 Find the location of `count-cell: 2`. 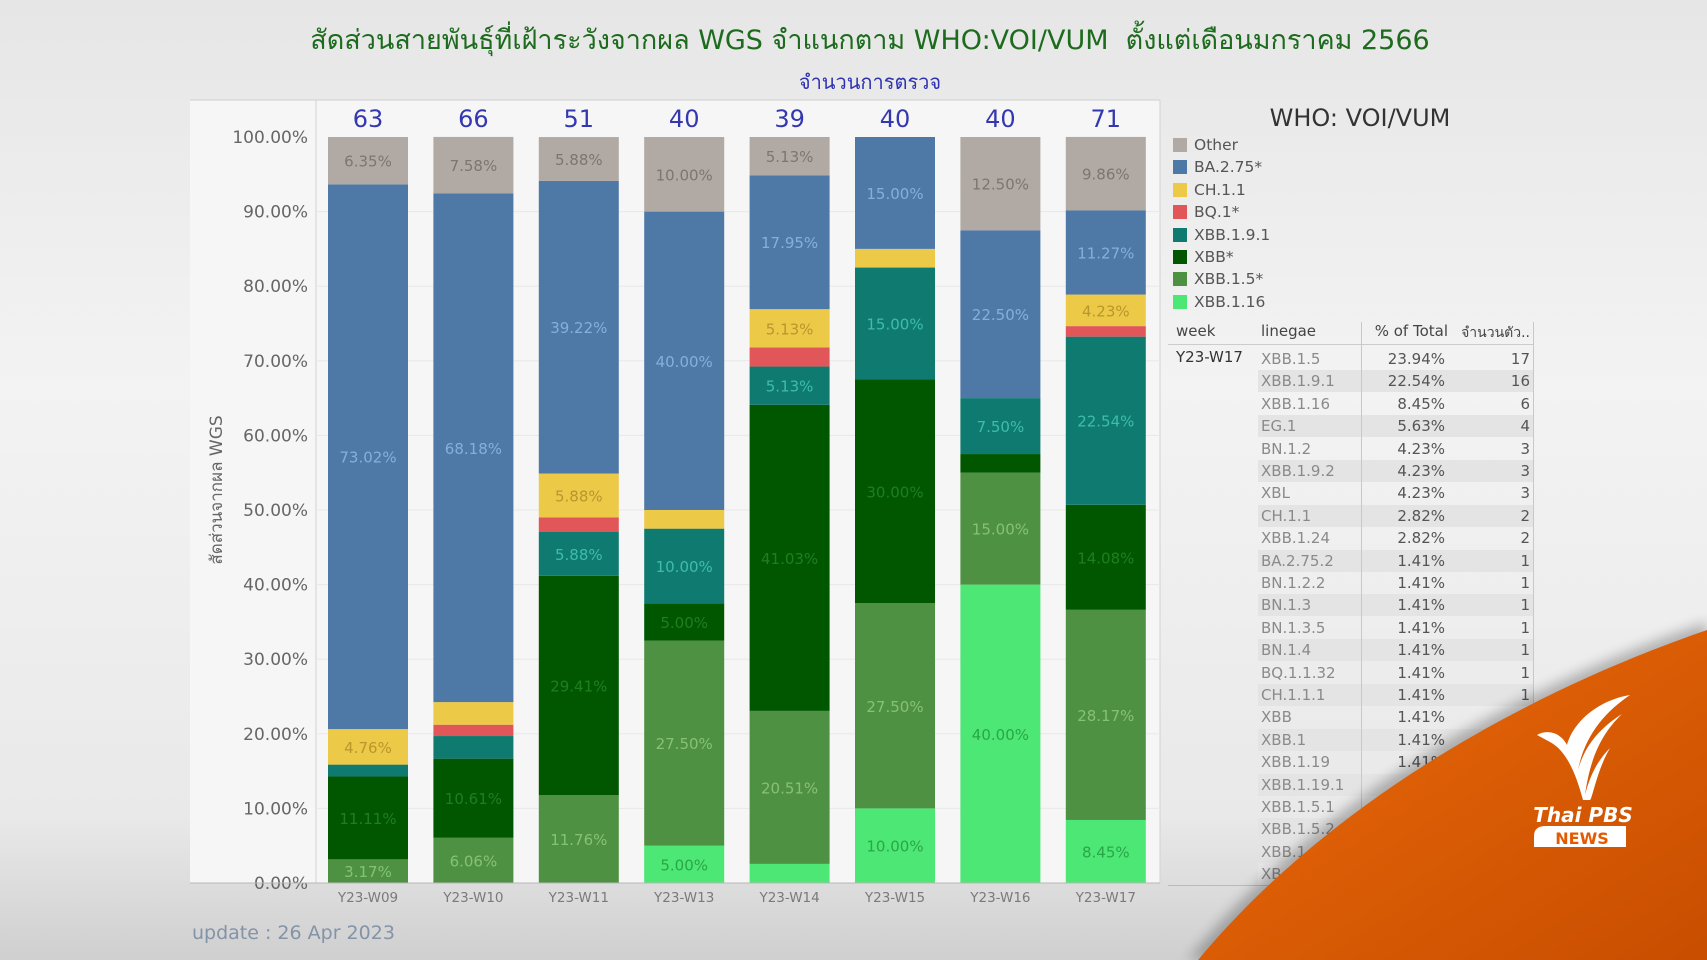

count-cell: 2 is located at coordinates (1525, 515).